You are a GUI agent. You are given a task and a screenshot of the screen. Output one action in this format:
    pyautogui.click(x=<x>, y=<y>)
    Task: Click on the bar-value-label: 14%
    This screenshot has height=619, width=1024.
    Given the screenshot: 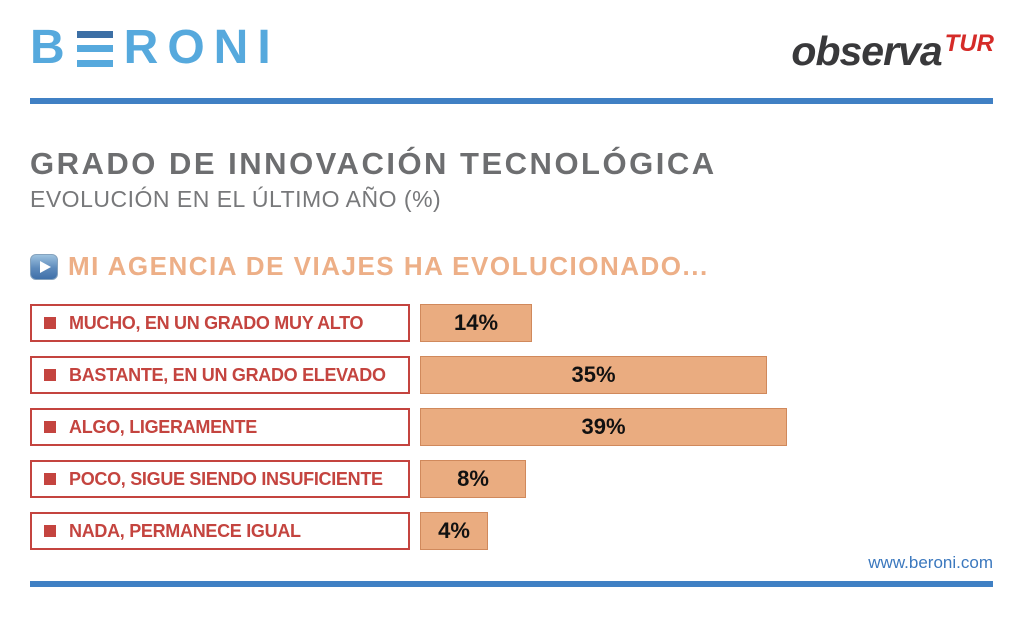 What is the action you would take?
    pyautogui.click(x=476, y=322)
    